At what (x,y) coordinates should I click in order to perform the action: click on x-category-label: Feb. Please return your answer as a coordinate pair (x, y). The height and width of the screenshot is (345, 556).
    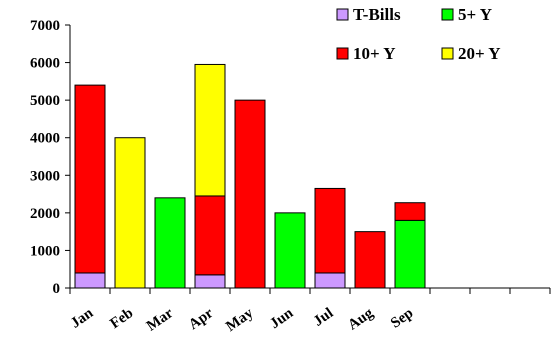
    Looking at the image, I should click on (121, 318).